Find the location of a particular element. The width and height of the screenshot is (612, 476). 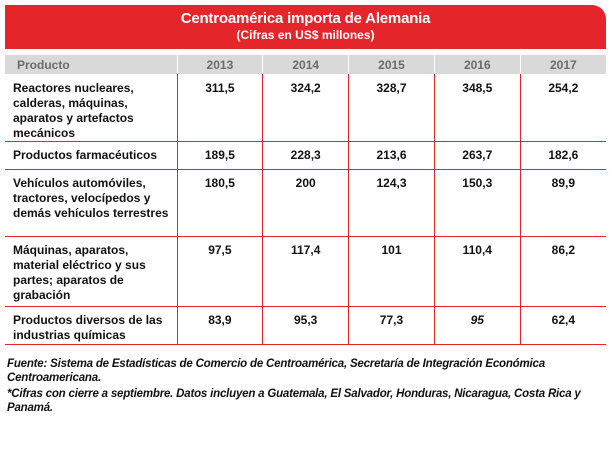

value-cell-2013: 189,5 is located at coordinates (219, 155).